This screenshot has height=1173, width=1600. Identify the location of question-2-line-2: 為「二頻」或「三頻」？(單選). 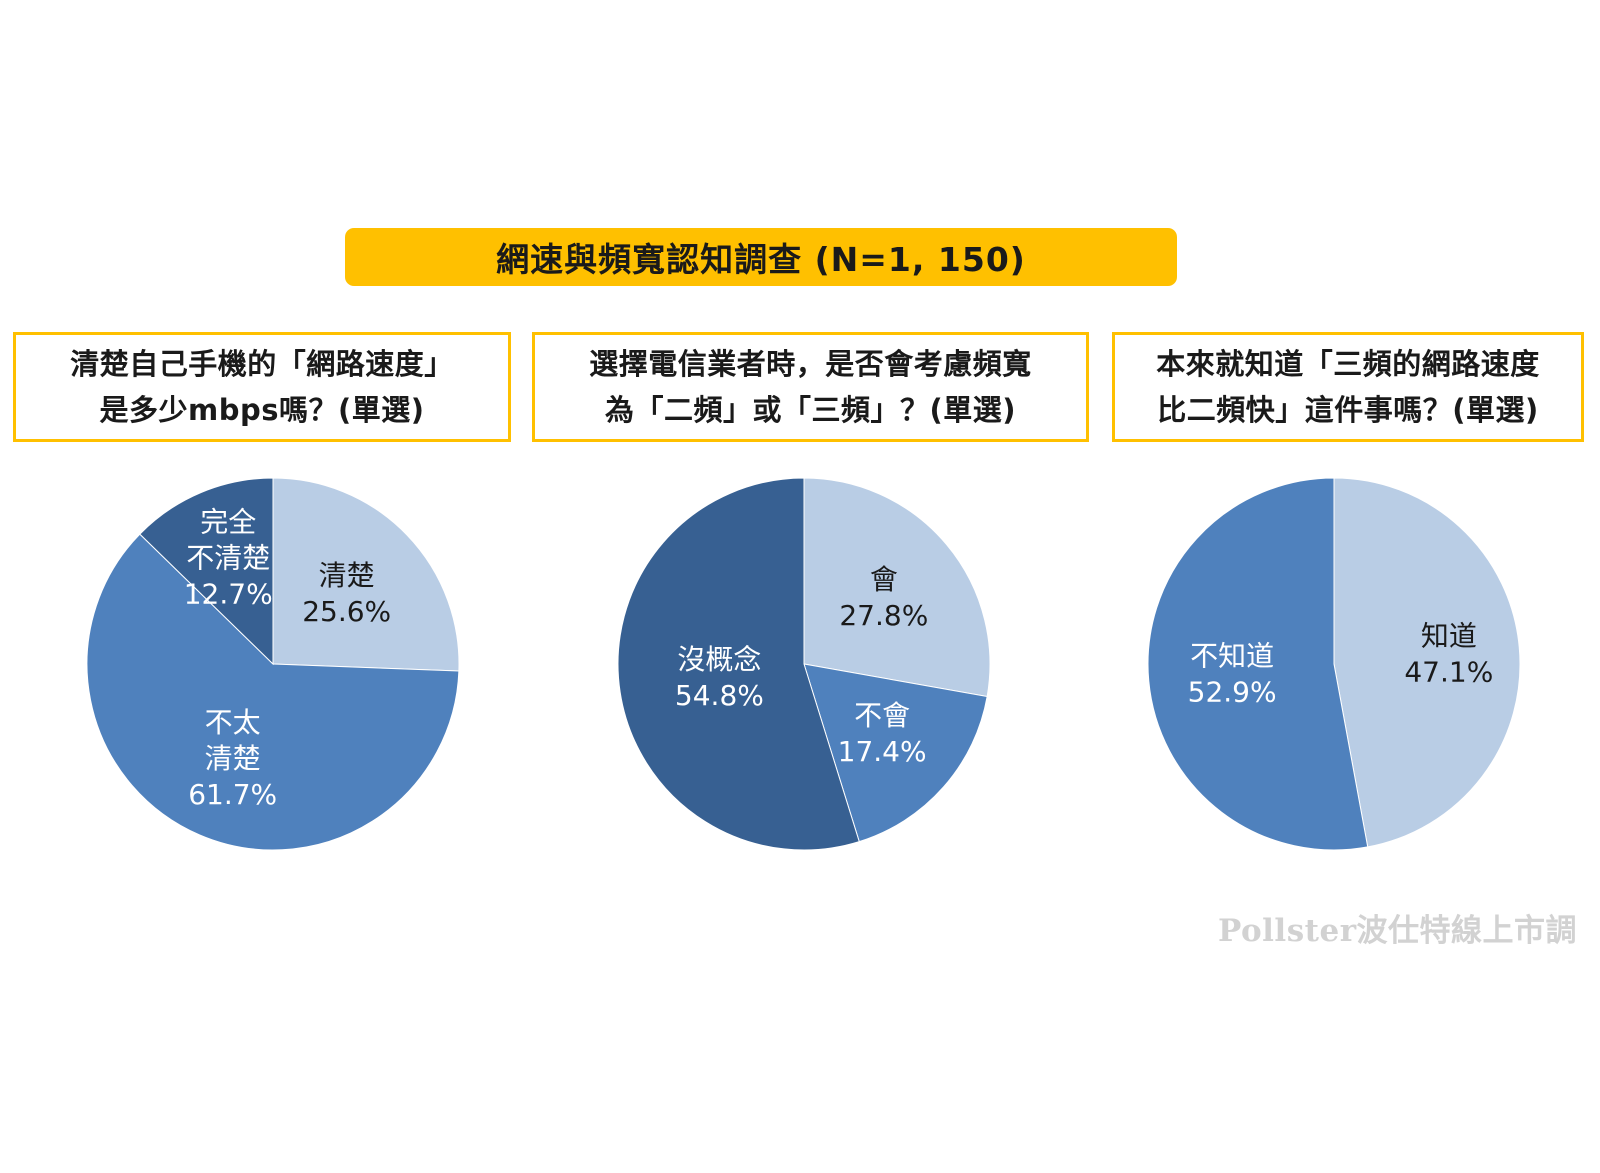
(810, 410).